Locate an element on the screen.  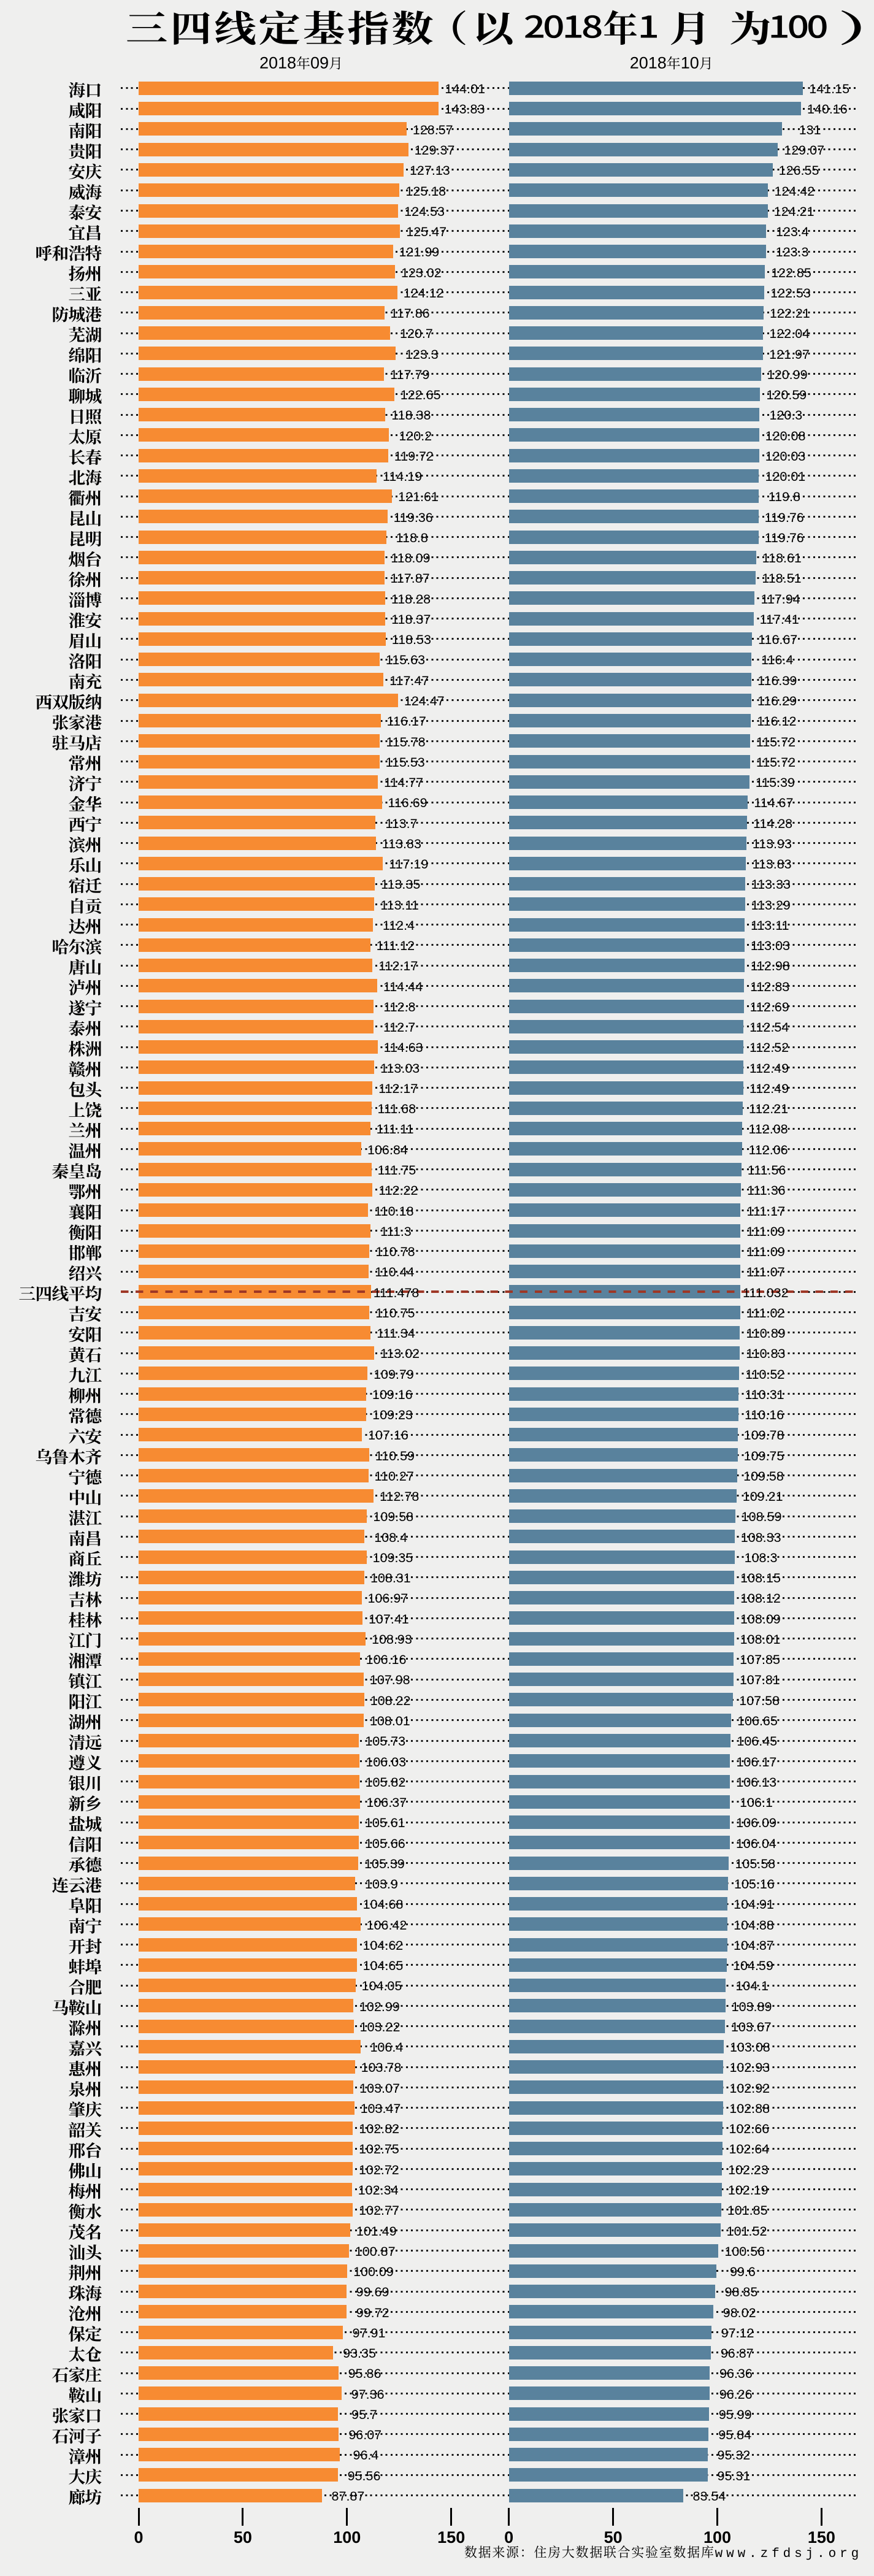
svg-text: 09 is located at coordinates (319, 63).